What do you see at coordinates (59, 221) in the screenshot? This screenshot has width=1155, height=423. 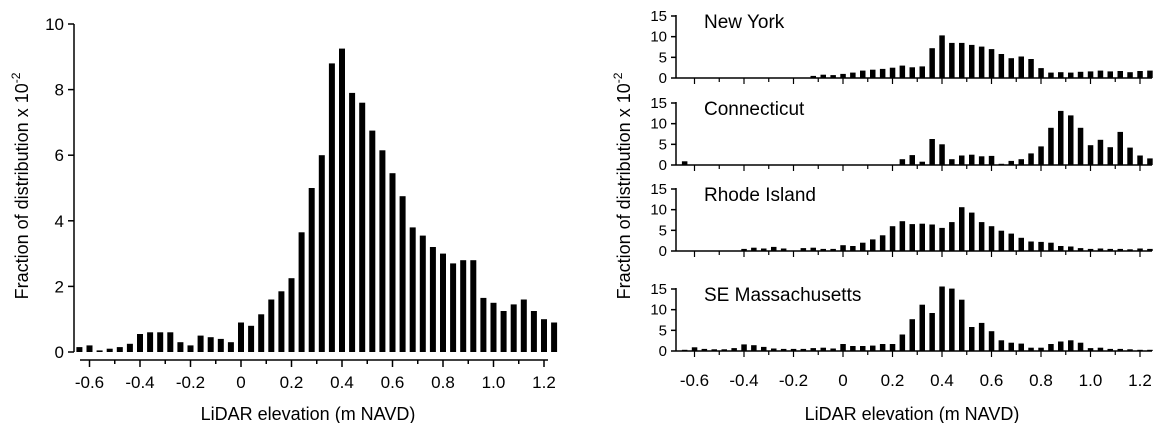 I see `combined-y-tick-label: 4` at bounding box center [59, 221].